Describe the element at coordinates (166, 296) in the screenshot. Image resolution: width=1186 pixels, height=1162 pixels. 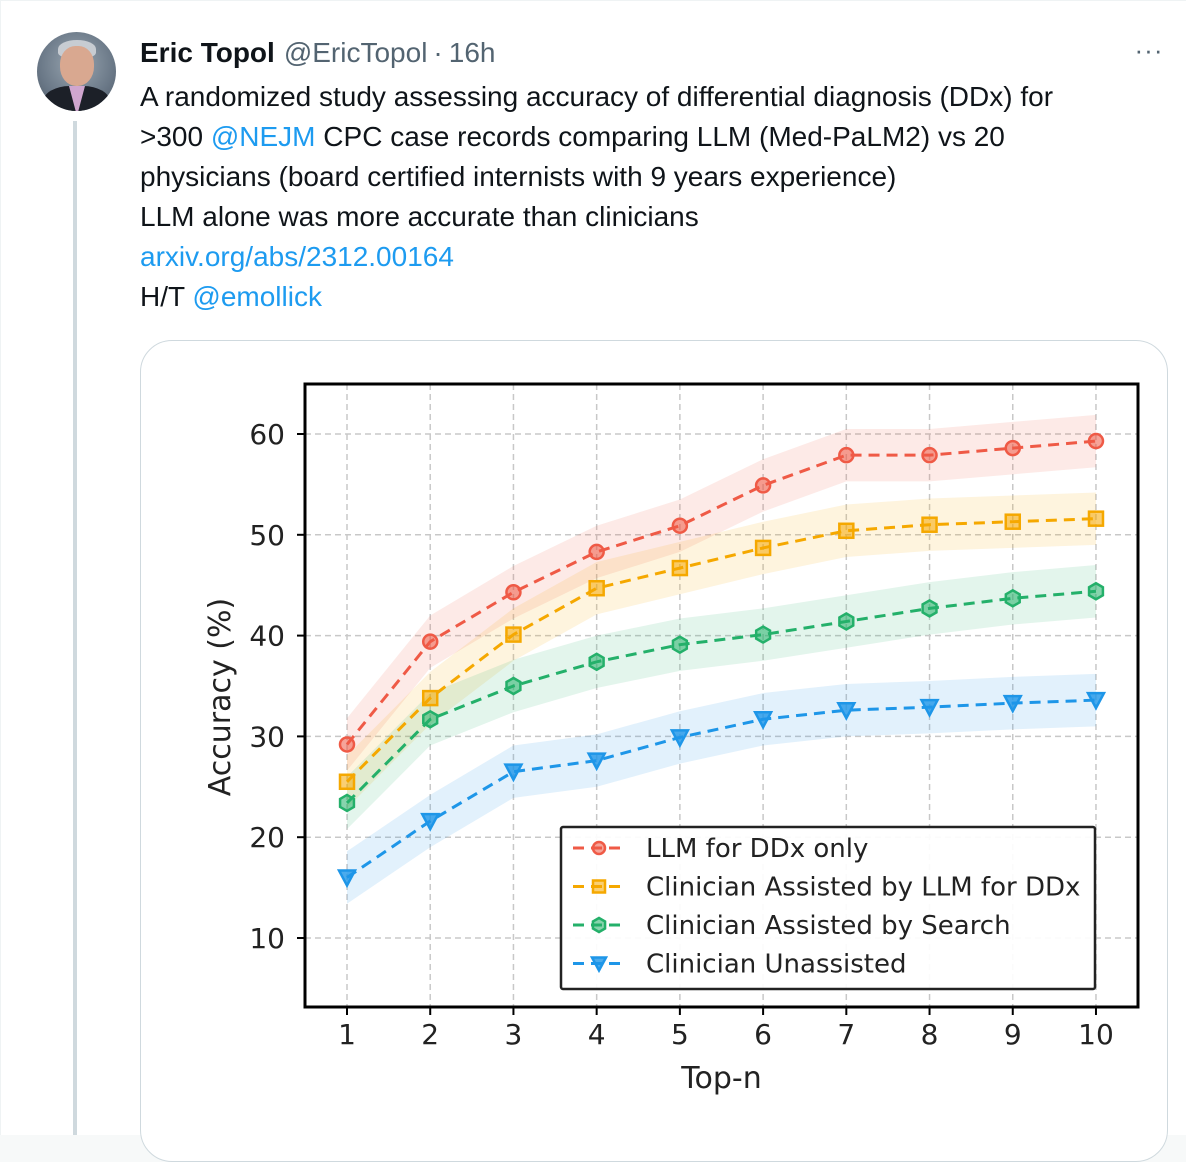
I see `text-fragment: H/T` at that location.